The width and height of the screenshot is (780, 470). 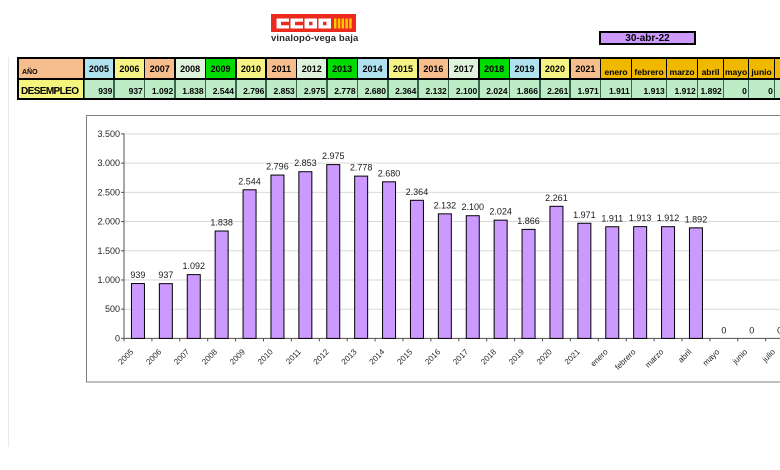 I want to click on svg-text: 2.364, so click(x=417, y=192).